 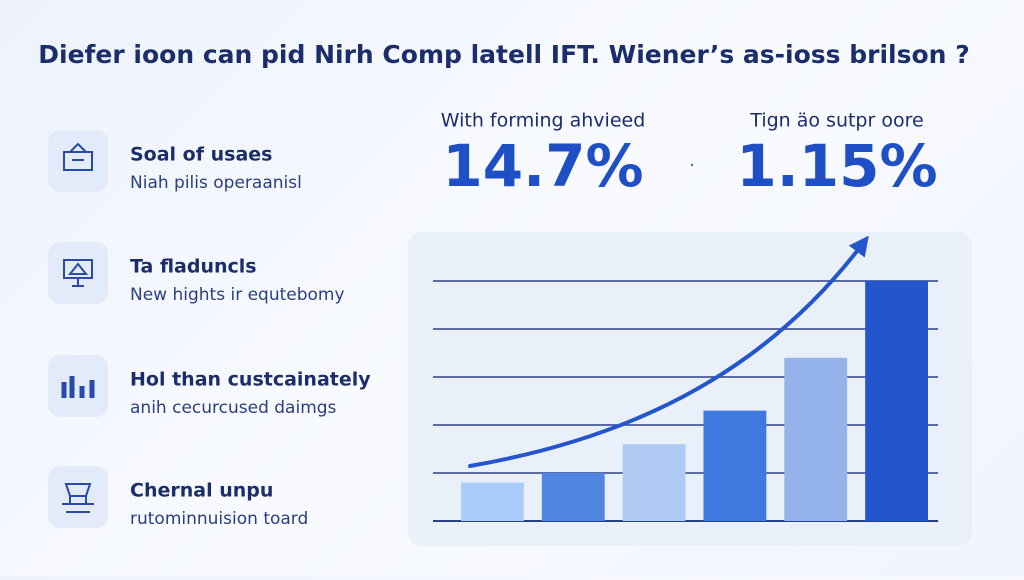 What do you see at coordinates (216, 183) in the screenshot?
I see `feature-subtitle: Niah pilis operaanisl` at bounding box center [216, 183].